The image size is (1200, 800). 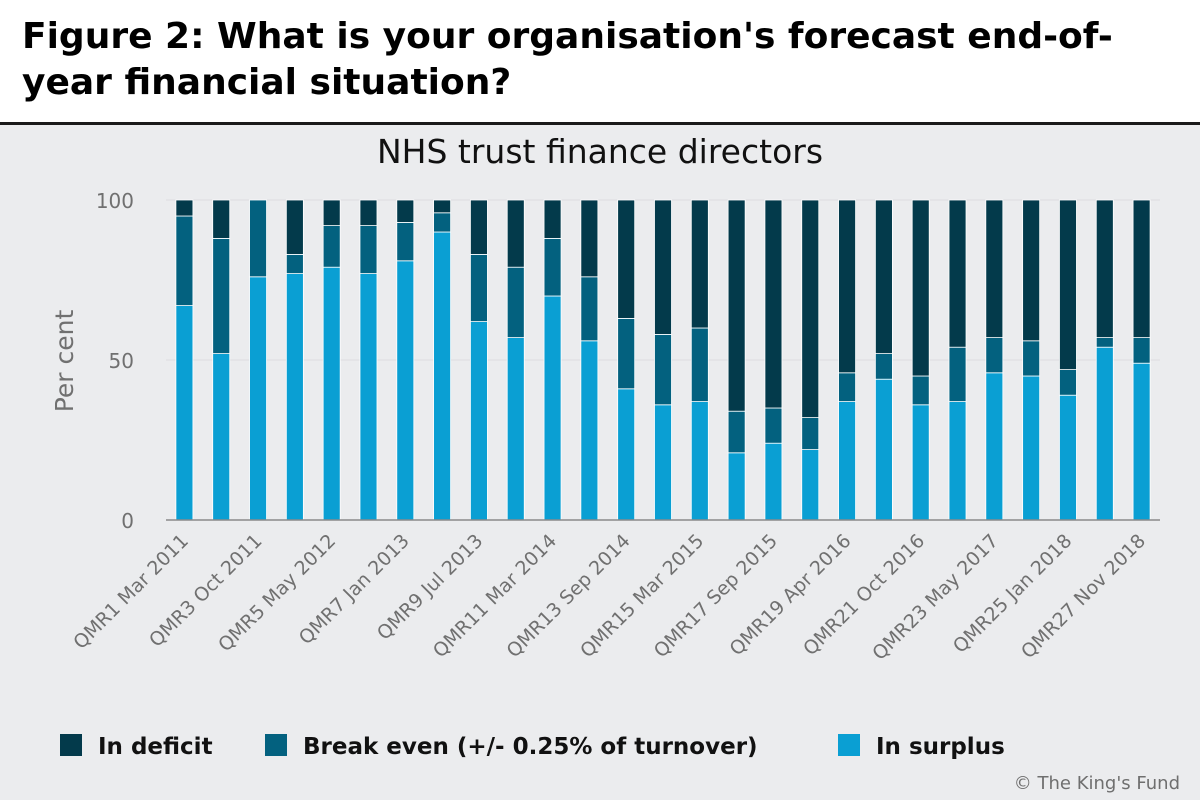 I want to click on x-tick-label: QMR13 Sep 2014, so click(x=569, y=596).